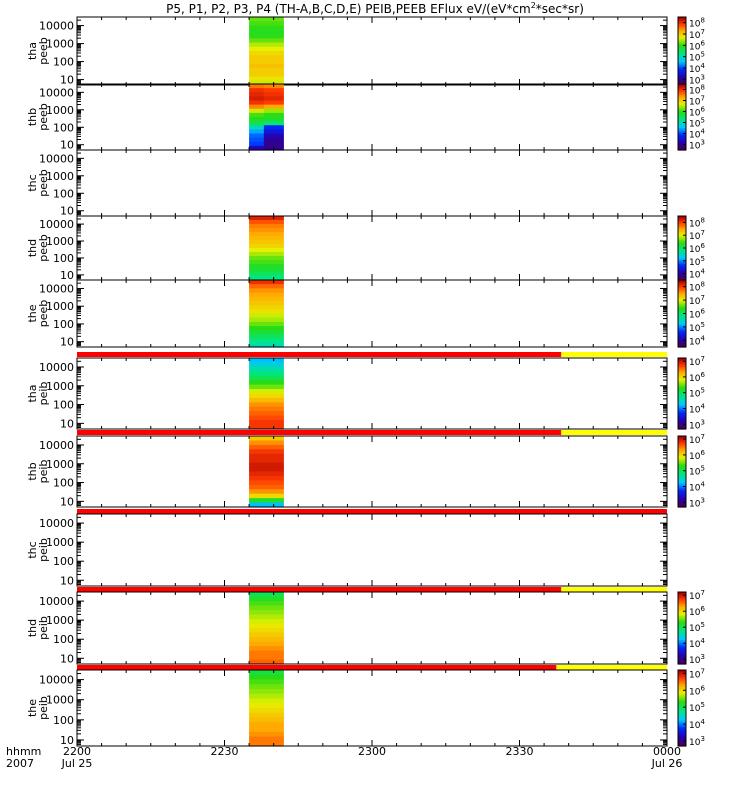 The height and width of the screenshot is (800, 750). What do you see at coordinates (697, 327) in the screenshot?
I see `colorbar-tick-label: 10⁵` at bounding box center [697, 327].